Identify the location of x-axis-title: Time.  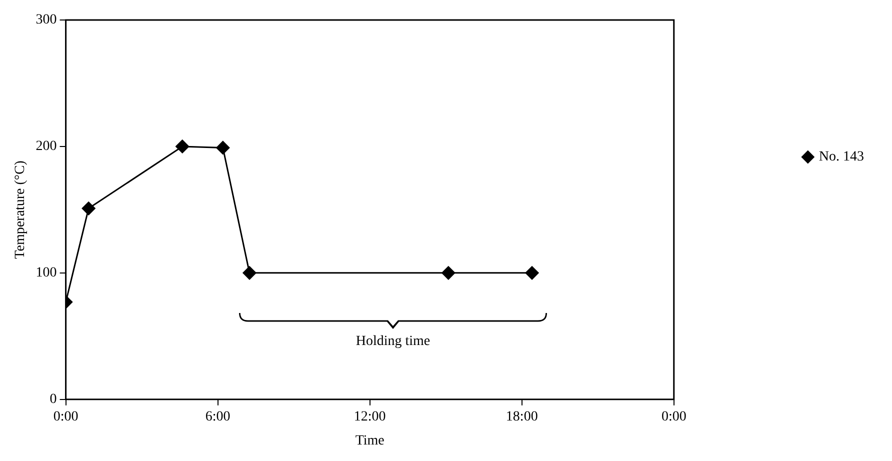
(369, 440).